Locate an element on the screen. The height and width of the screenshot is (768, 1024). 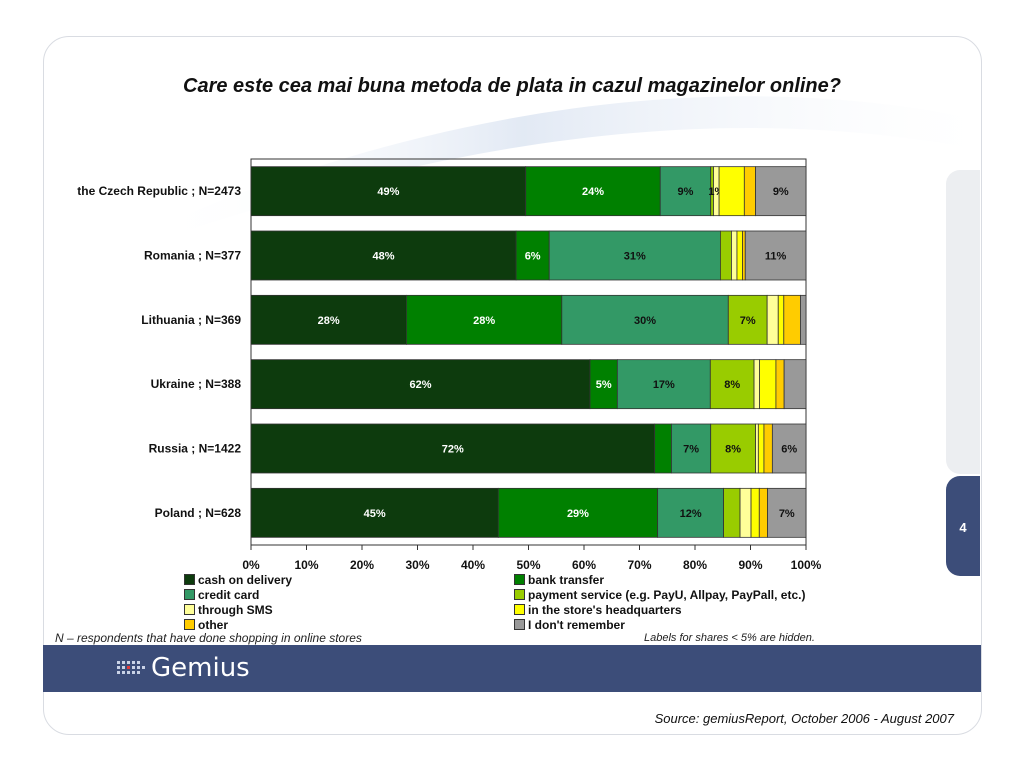
category-label: the Czech Republic ; N=2473 is located at coordinates (159, 191).